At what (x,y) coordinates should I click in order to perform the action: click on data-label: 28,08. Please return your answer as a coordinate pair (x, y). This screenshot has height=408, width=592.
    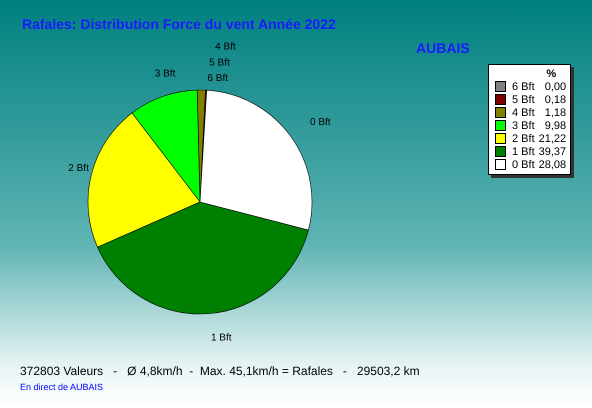
    Looking at the image, I should click on (552, 164).